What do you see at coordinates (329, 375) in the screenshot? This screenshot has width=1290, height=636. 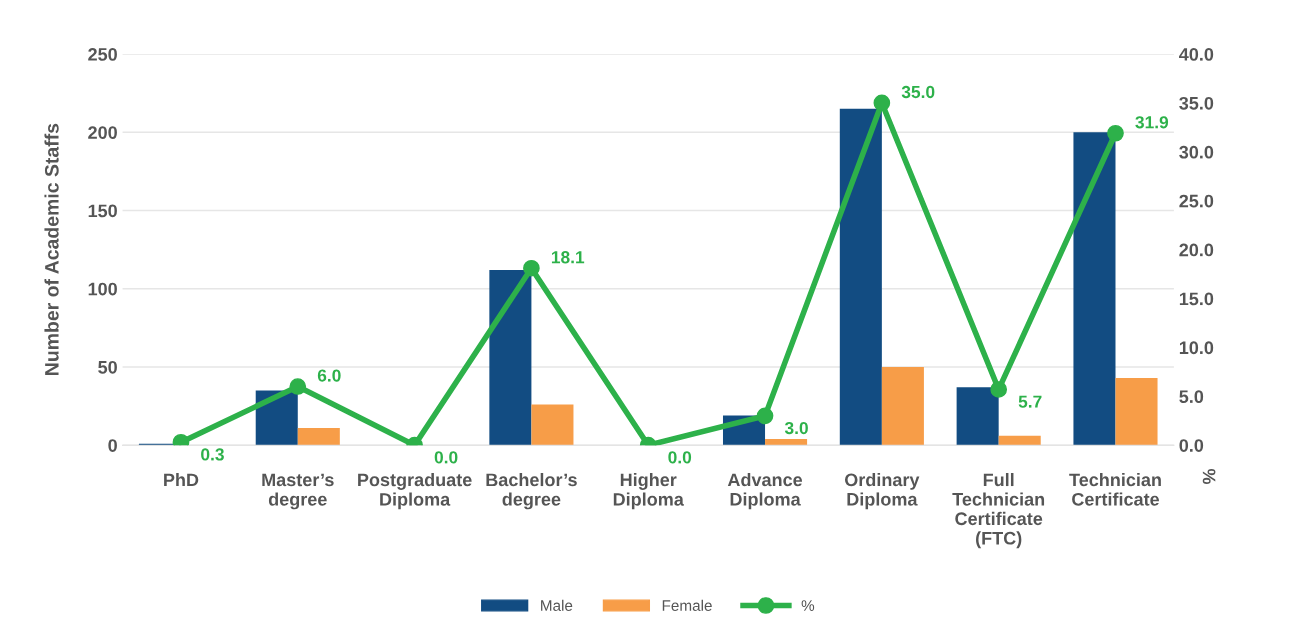 I see `data-label: 6.0` at bounding box center [329, 375].